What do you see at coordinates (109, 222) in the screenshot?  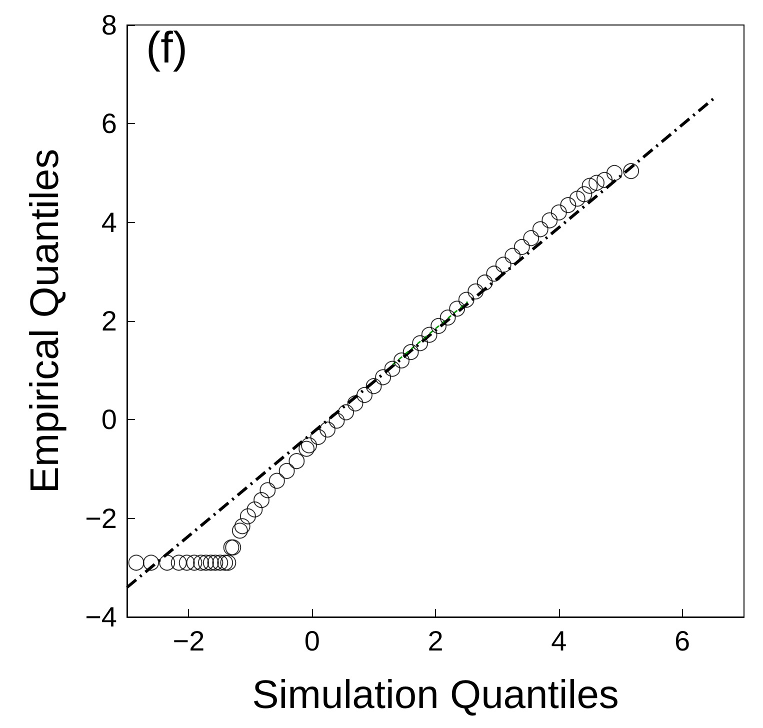 I see `y-tick-label: 4` at bounding box center [109, 222].